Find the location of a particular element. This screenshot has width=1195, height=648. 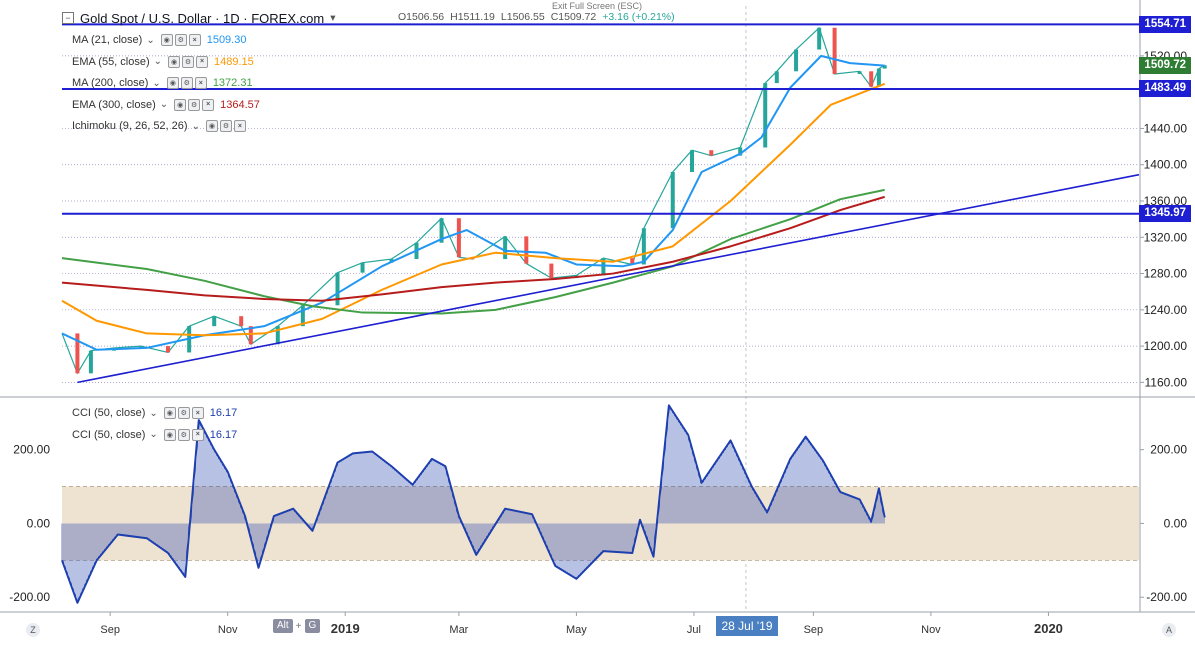

time-tick-label: May is located at coordinates (576, 630).